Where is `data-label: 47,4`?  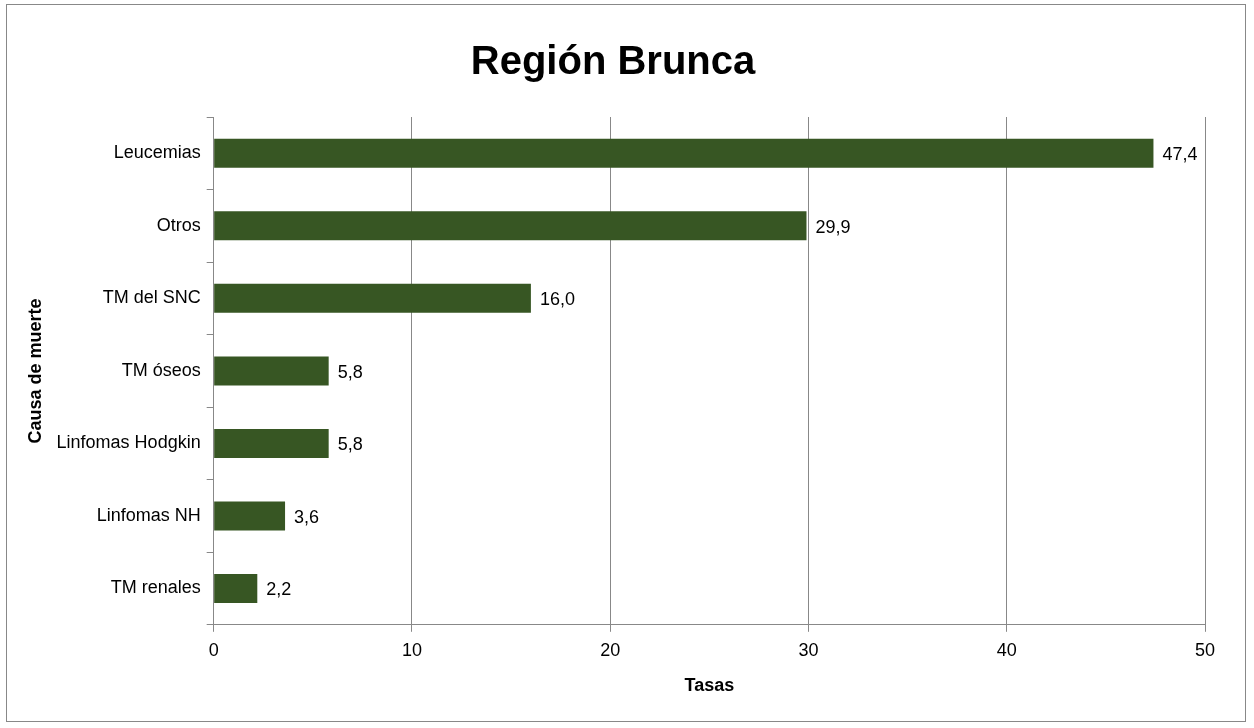 data-label: 47,4 is located at coordinates (1180, 154).